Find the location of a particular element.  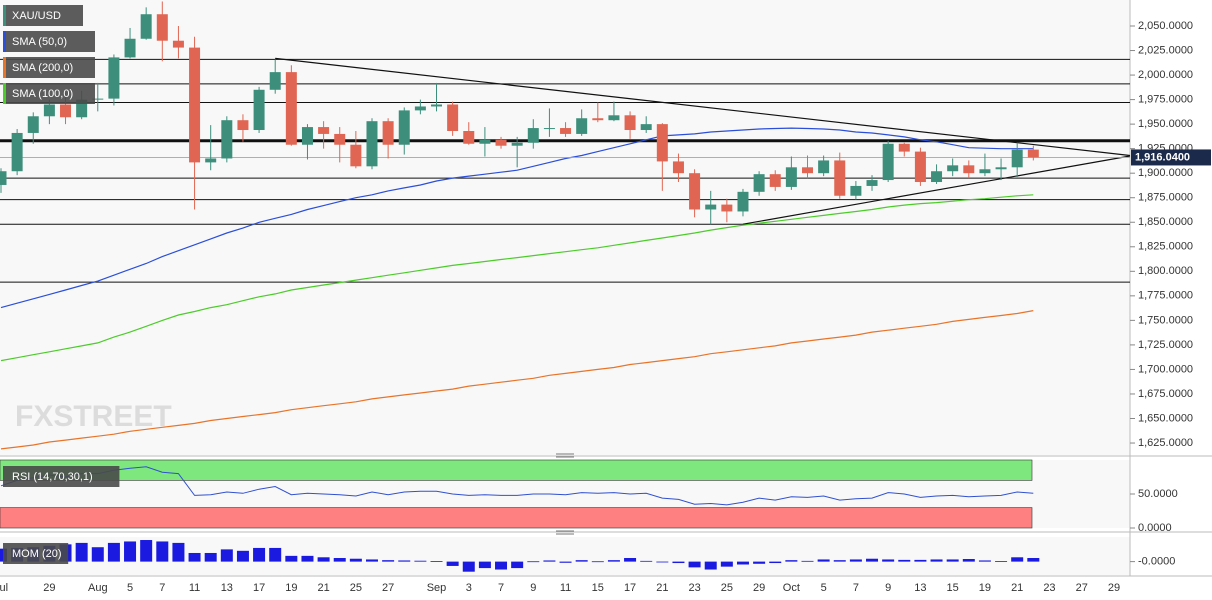

x-tick-label: Aug is located at coordinates (98, 588).